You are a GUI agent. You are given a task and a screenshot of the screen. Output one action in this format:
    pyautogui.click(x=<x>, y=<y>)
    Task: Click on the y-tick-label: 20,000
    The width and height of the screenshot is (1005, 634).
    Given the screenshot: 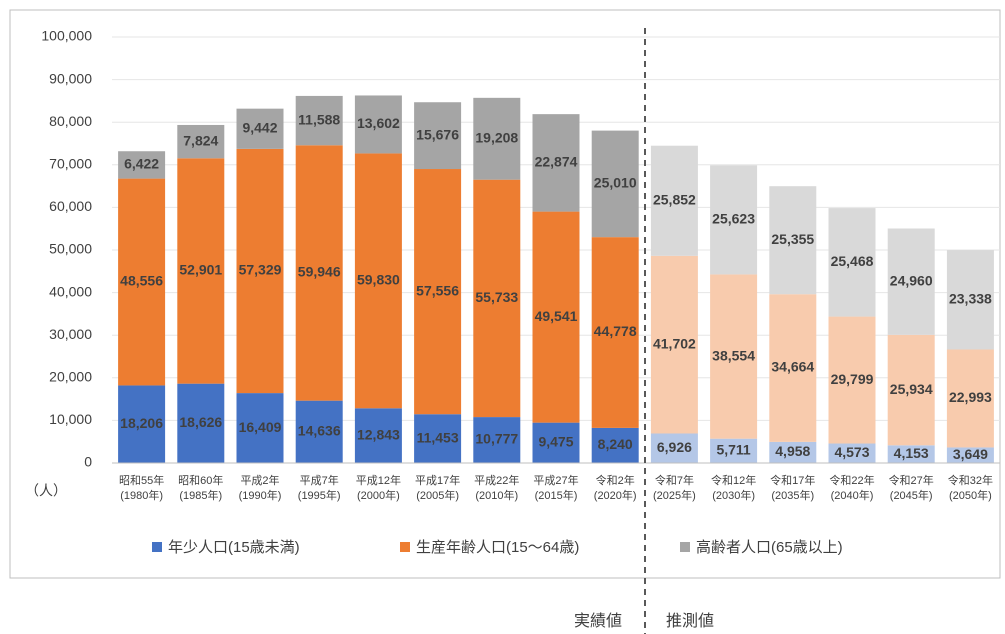 What is the action you would take?
    pyautogui.click(x=70, y=377)
    